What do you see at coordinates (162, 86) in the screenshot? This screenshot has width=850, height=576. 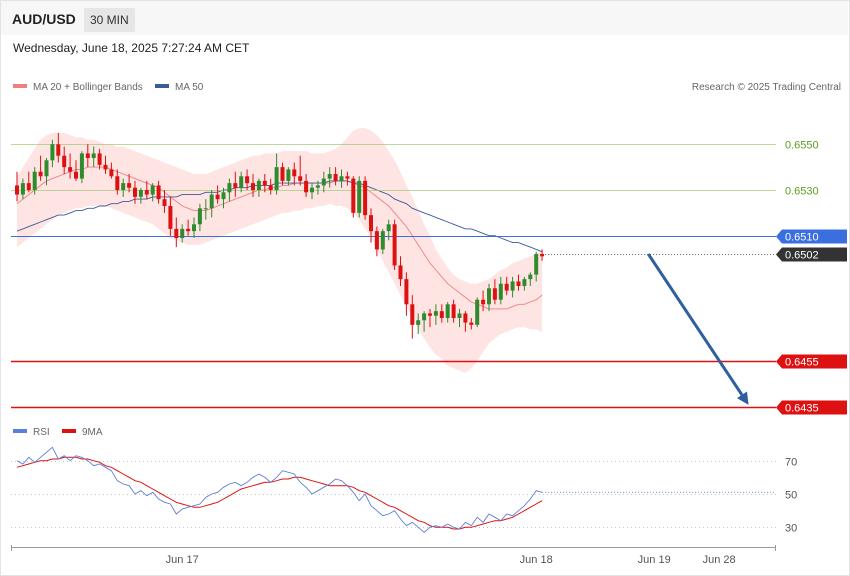 I see `ma50-legend-swatch` at bounding box center [162, 86].